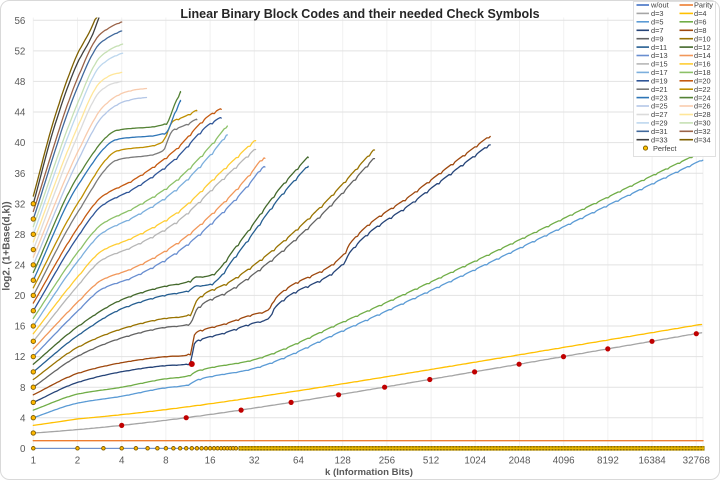 The width and height of the screenshot is (720, 485). Describe the element at coordinates (657, 22) in the screenshot. I see `svg-text: d=5` at that location.